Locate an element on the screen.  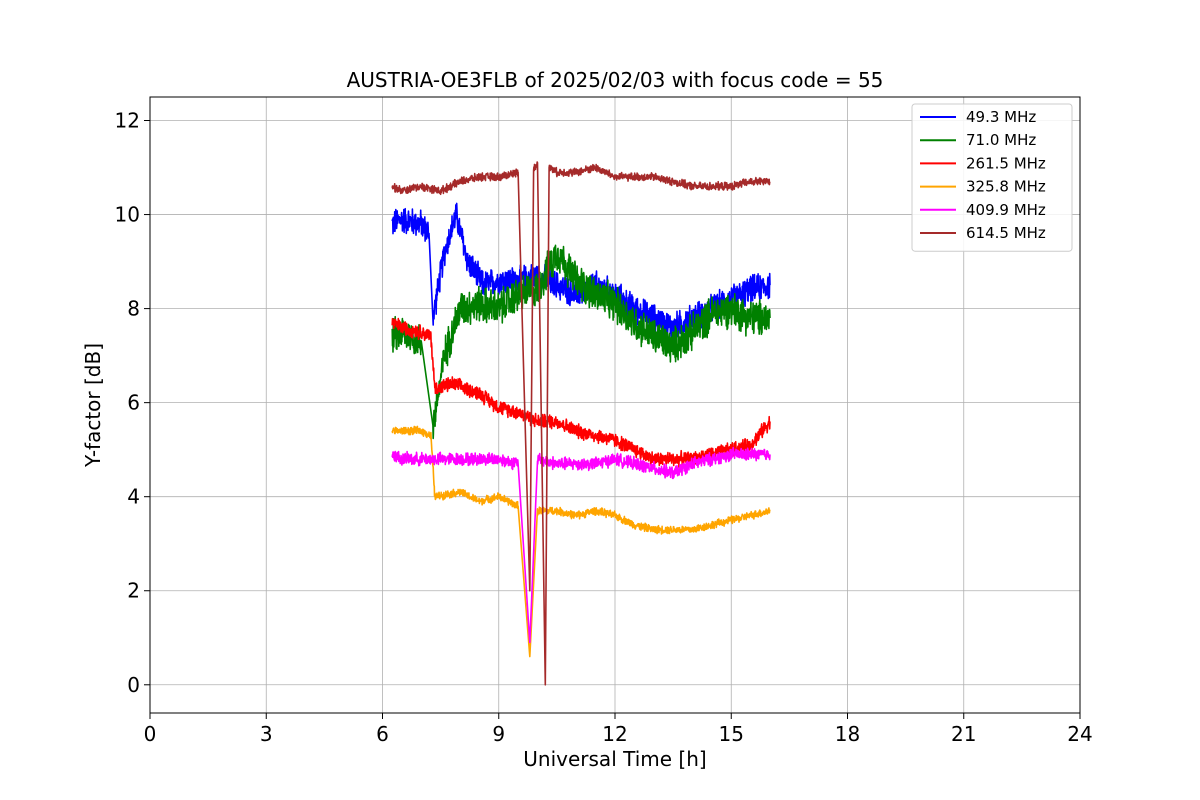
y-tick-label: 8 is located at coordinates (133, 309).